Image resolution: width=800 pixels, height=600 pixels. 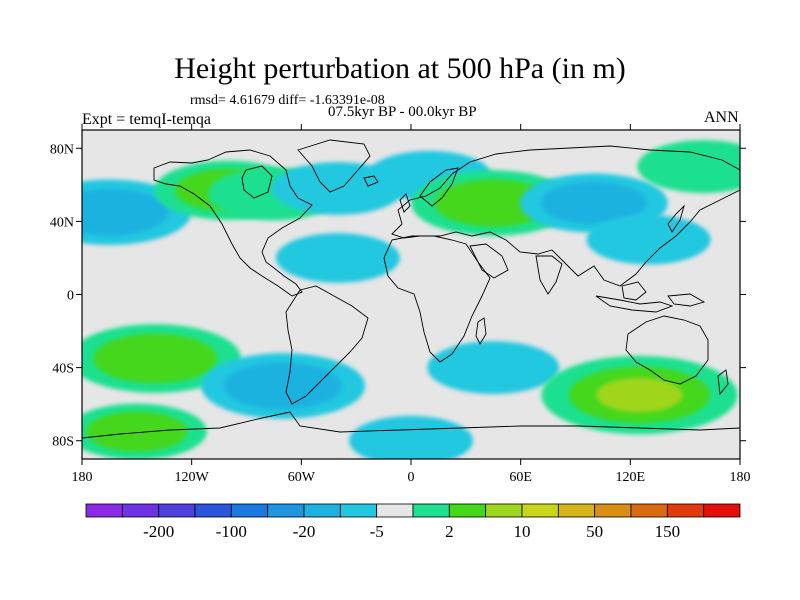 What do you see at coordinates (676, 218) in the screenshot?
I see `coastline-japan` at bounding box center [676, 218].